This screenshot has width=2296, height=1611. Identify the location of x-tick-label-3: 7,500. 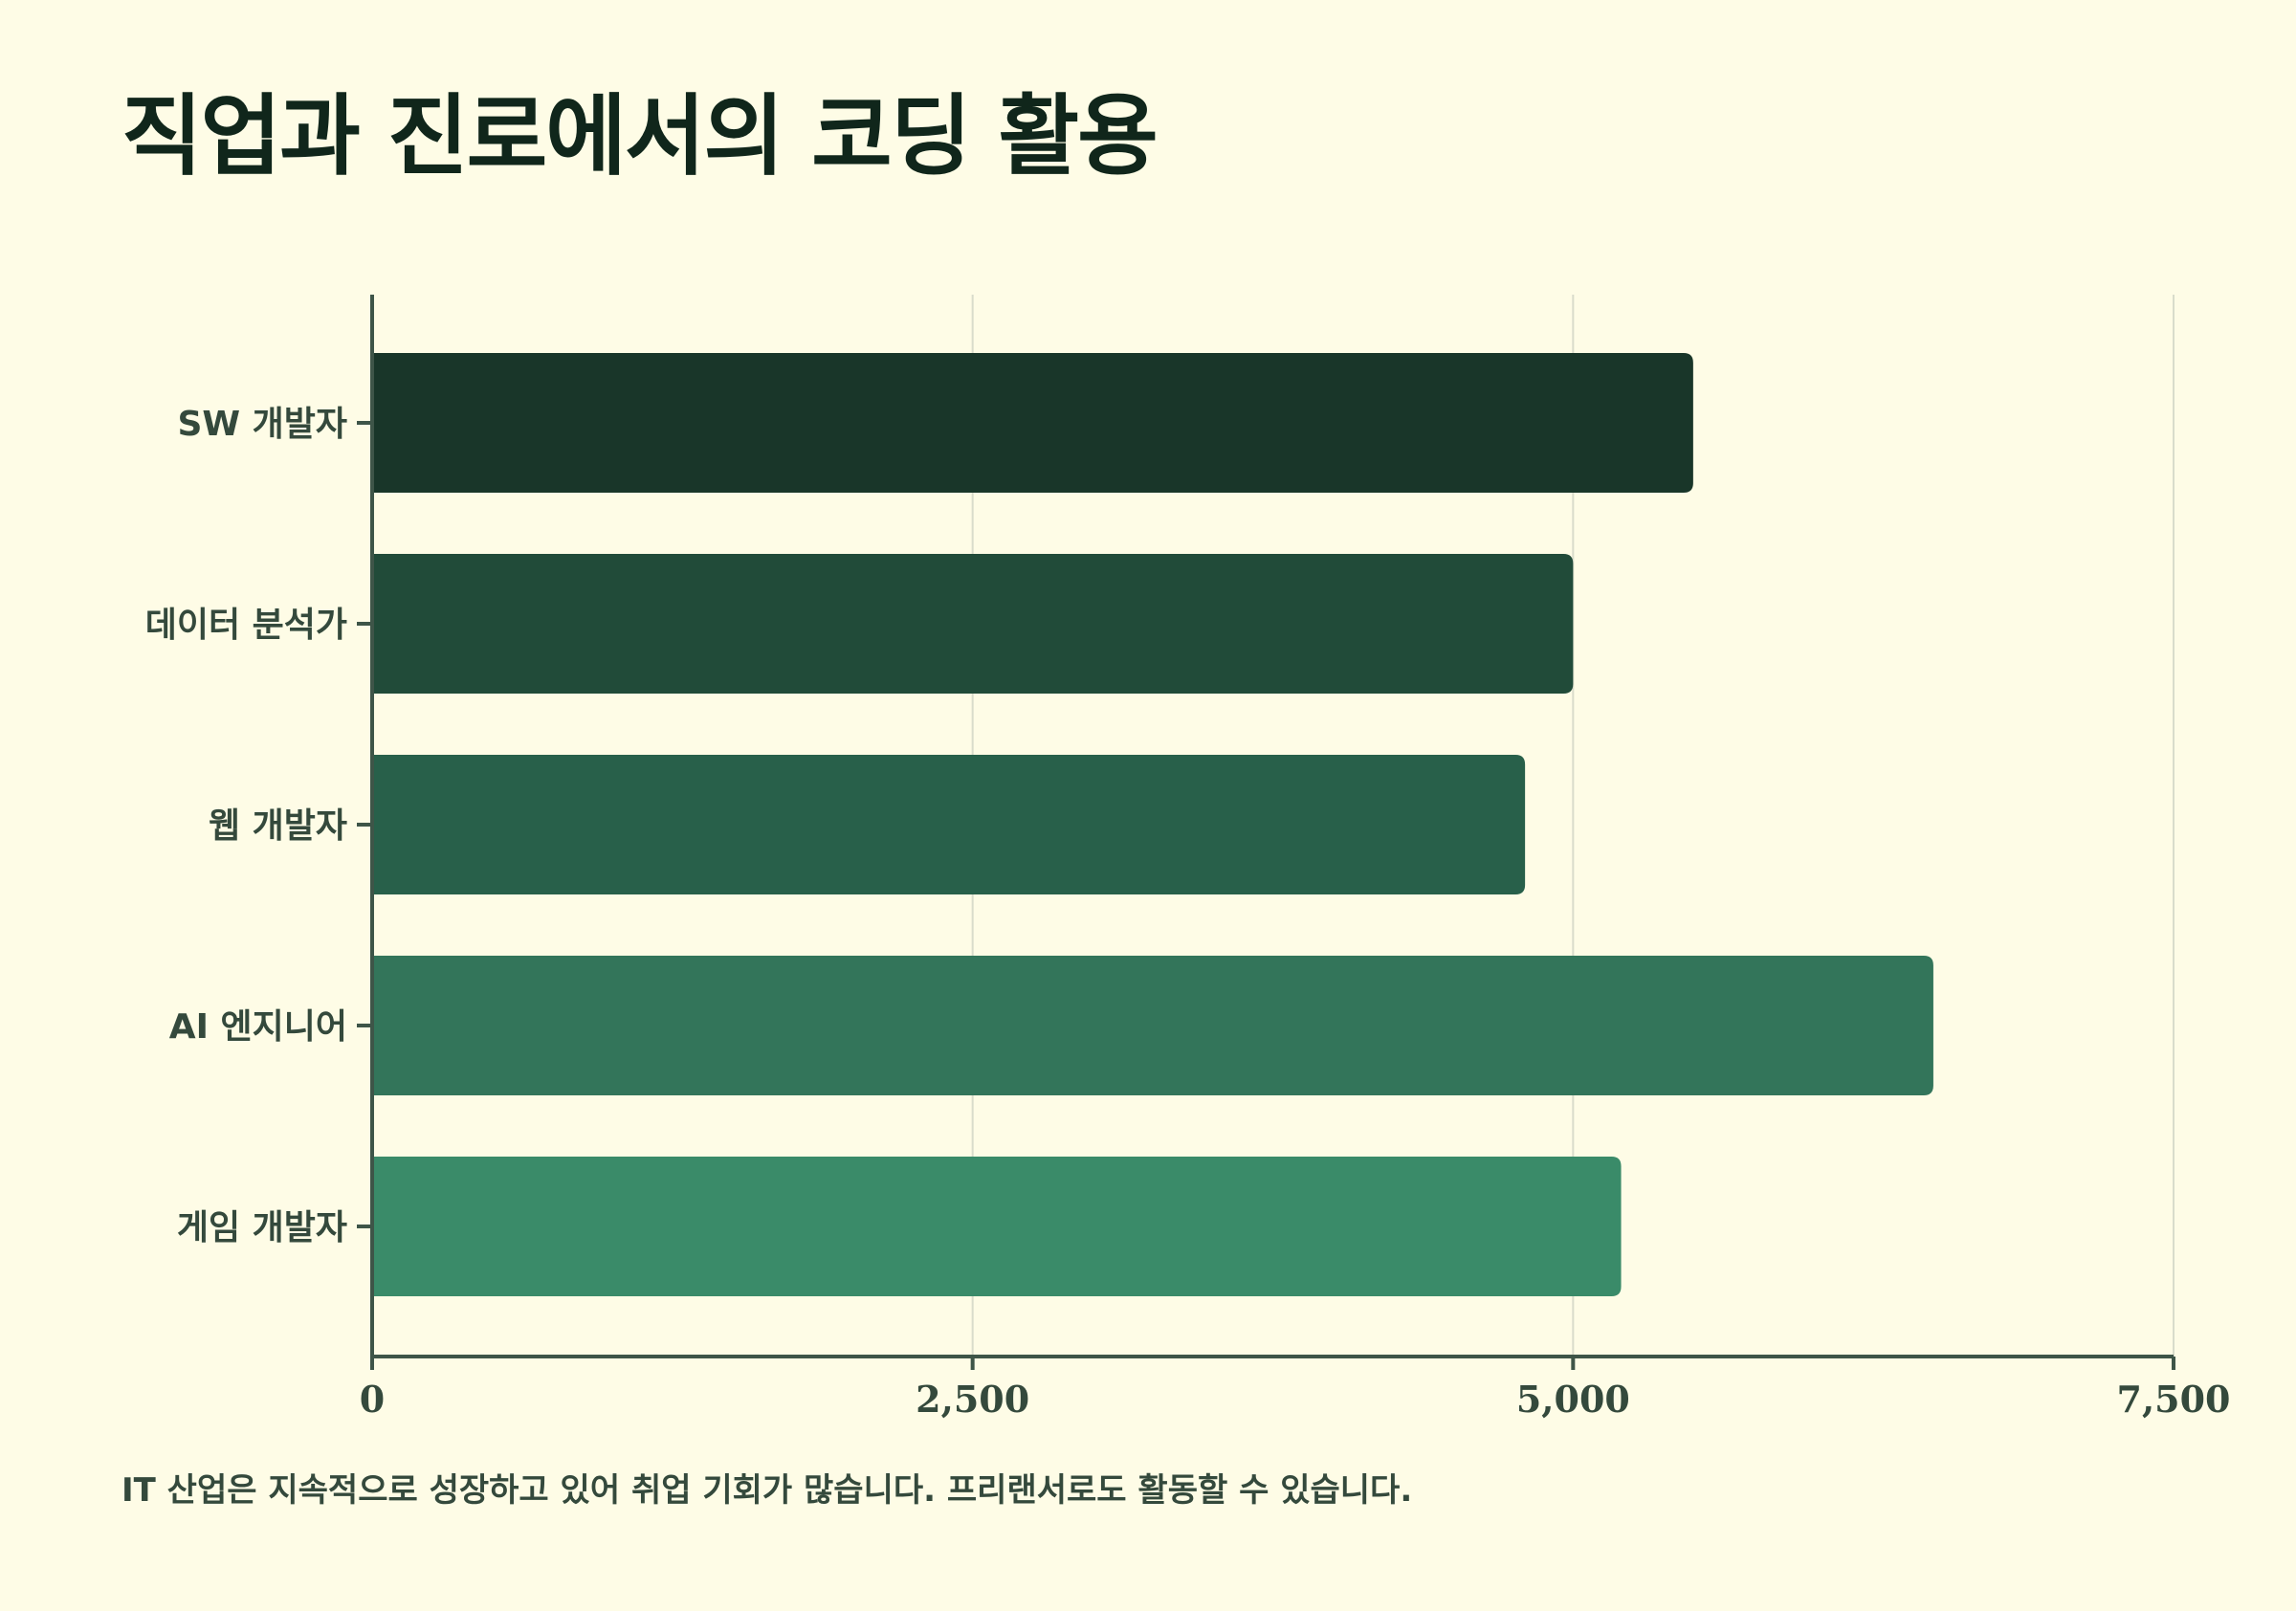
(2174, 1399).